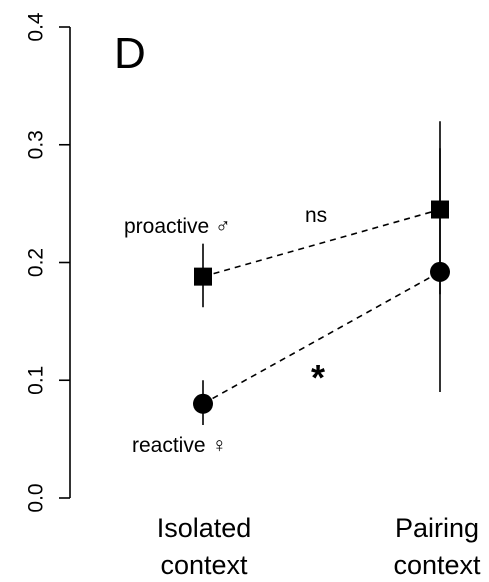  I want to click on panel-label: D, so click(130, 53).